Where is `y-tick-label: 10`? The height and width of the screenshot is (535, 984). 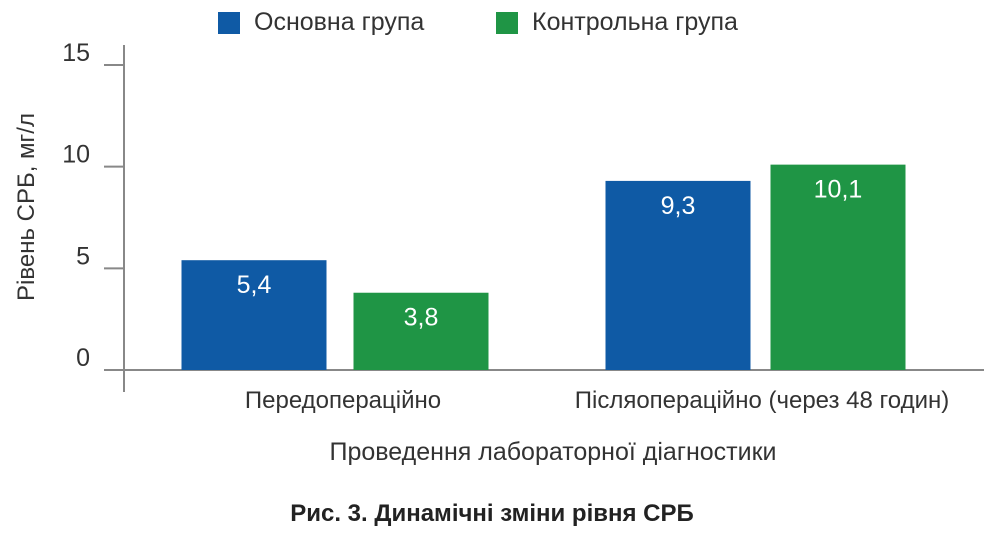
y-tick-label: 10 is located at coordinates (76, 155).